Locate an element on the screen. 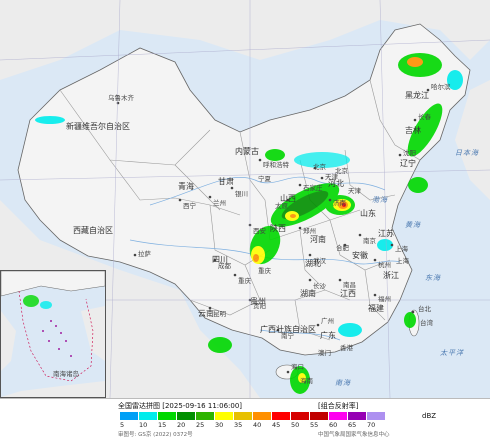  legend-title: 全国雷达拼图 [2025-09-16 11:06:00] is located at coordinates (180, 406).